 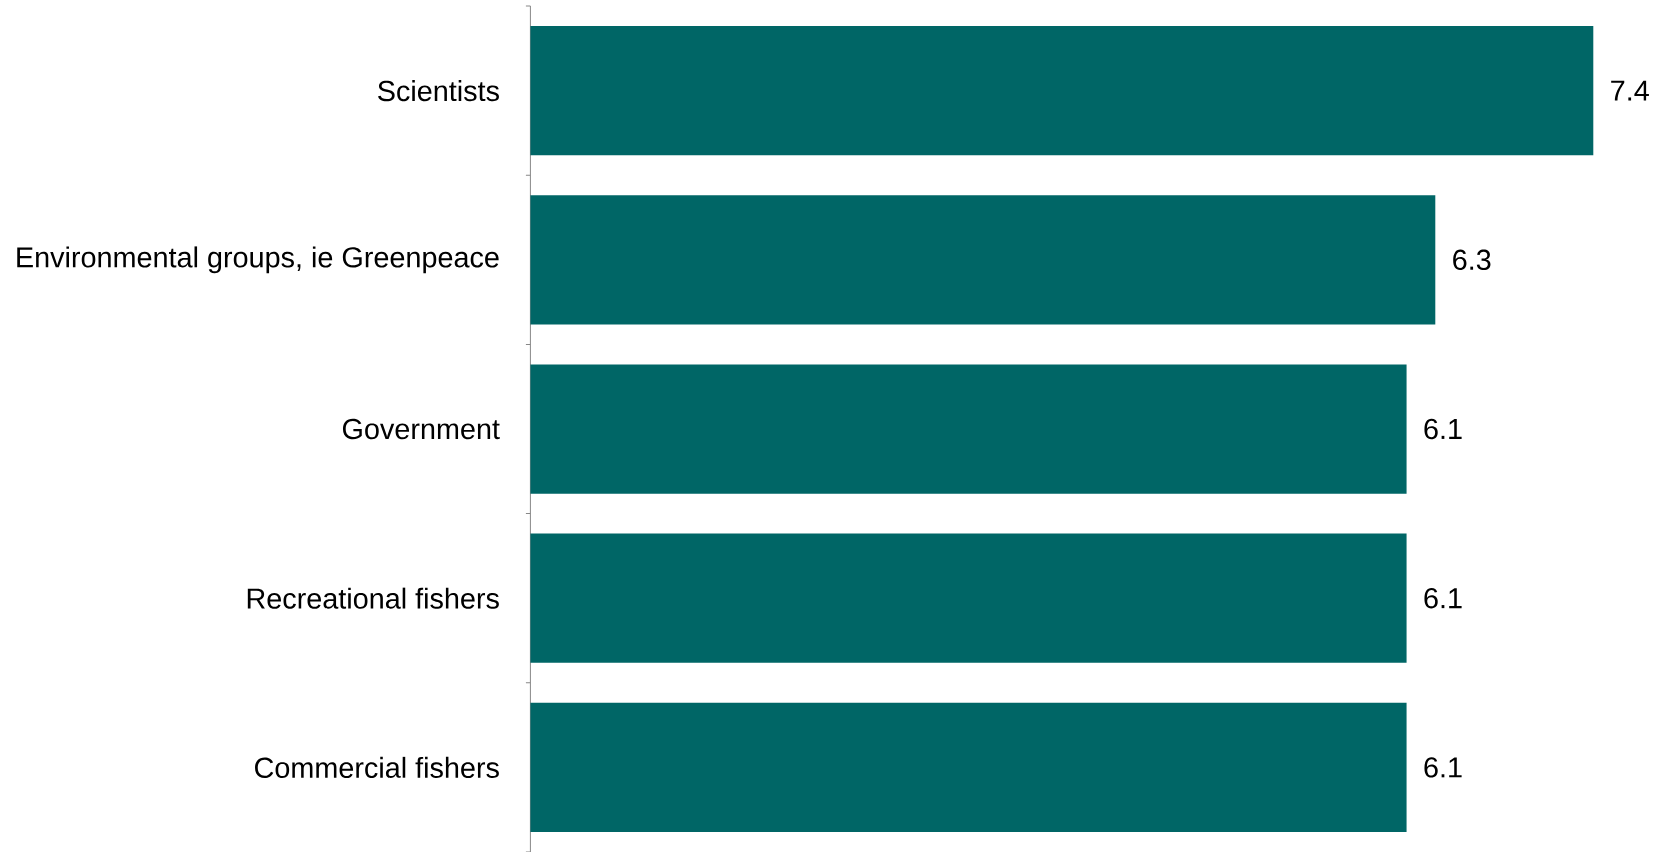 I want to click on y-tick-label: Commercial fishers, so click(x=377, y=767).